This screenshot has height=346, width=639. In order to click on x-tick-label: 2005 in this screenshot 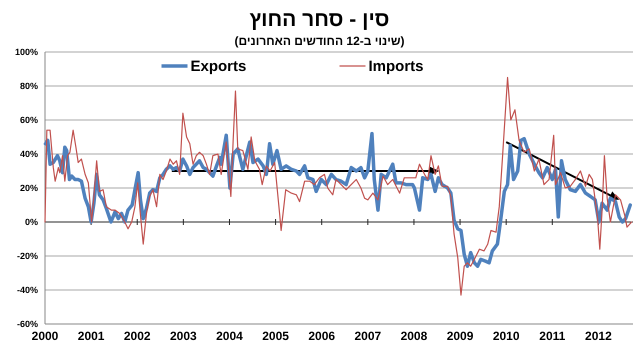, I will do `click(276, 336)`.